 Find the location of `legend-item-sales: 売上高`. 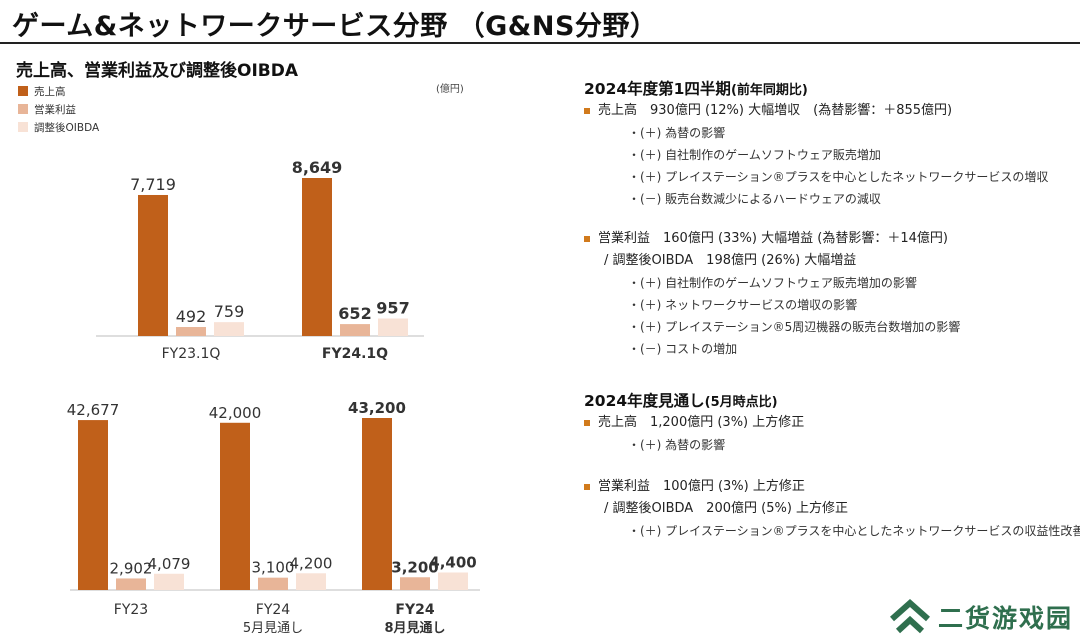

legend-item-sales: 売上高 is located at coordinates (58, 91).